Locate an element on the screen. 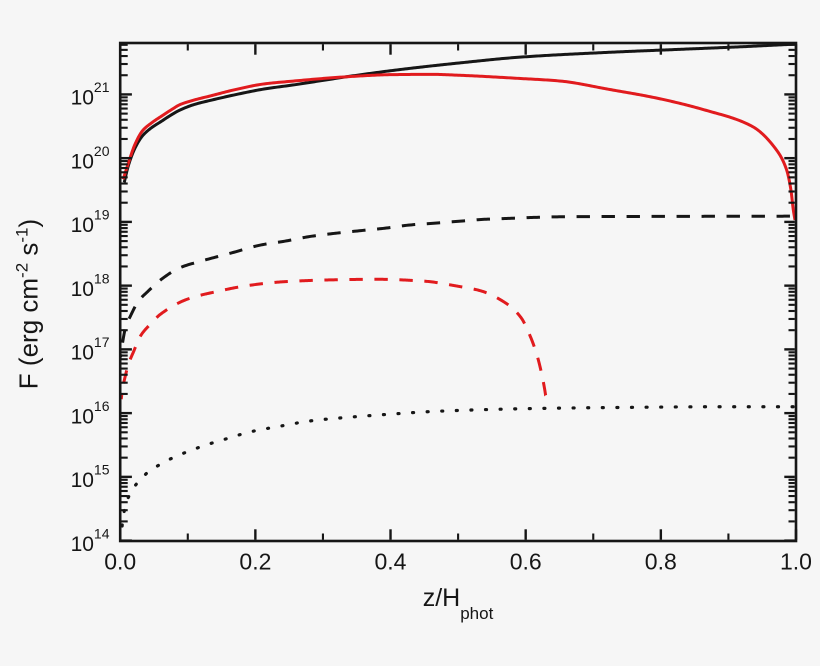  svg-text: 0.4 is located at coordinates (391, 562).